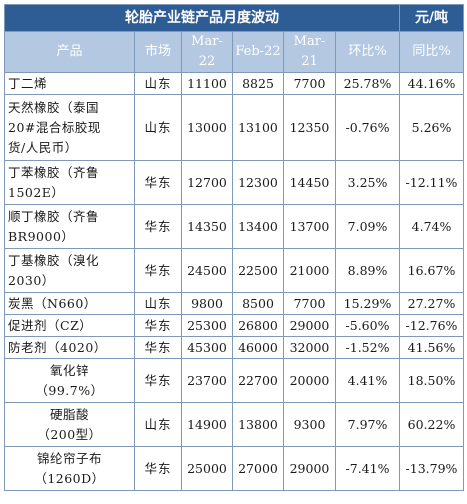  I want to click on product-name-cell: 丁二烯, so click(69, 83).